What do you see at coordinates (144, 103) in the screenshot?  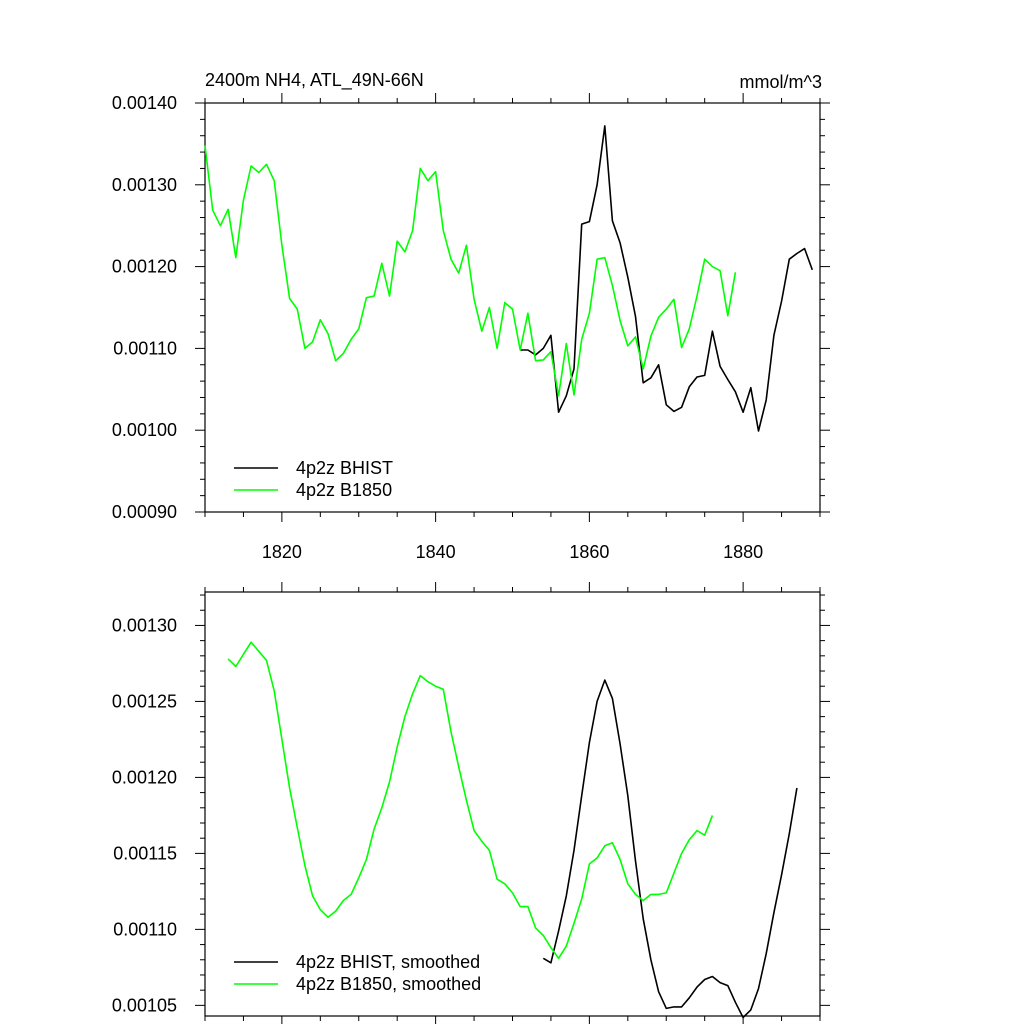 I see `y-tick-label: 0.00140` at bounding box center [144, 103].